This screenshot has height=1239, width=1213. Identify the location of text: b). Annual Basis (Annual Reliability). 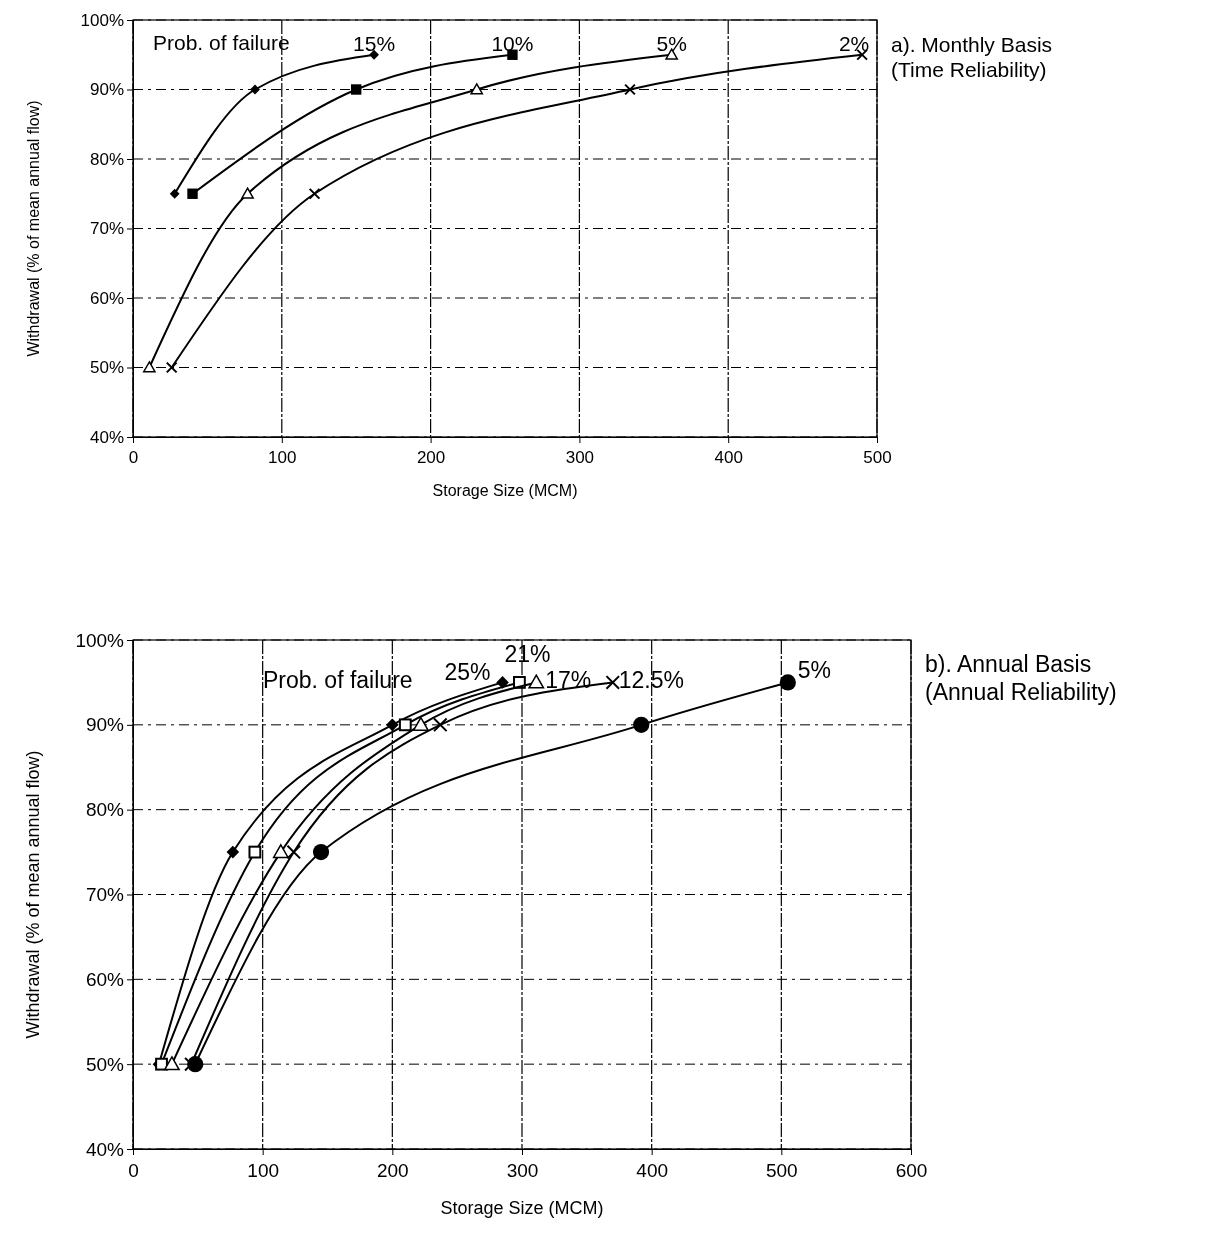
(1021, 678).